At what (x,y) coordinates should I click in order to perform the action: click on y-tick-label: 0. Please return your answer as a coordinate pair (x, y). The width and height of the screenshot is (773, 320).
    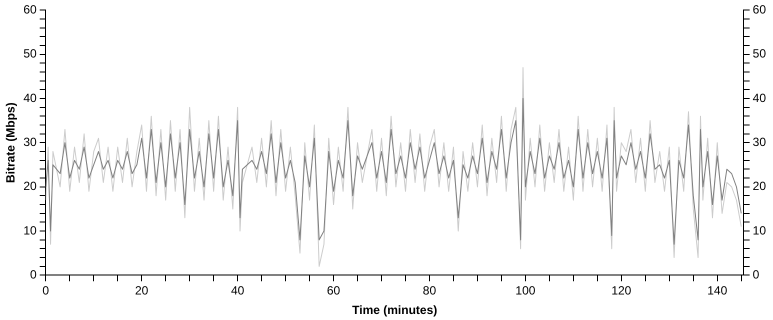
    Looking at the image, I should click on (34, 275).